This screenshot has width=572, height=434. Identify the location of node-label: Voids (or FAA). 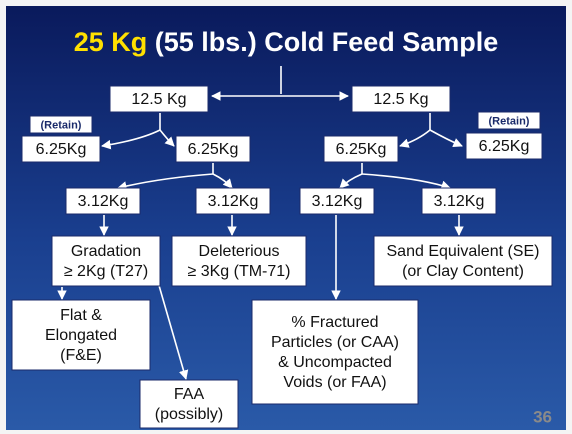
(334, 382).